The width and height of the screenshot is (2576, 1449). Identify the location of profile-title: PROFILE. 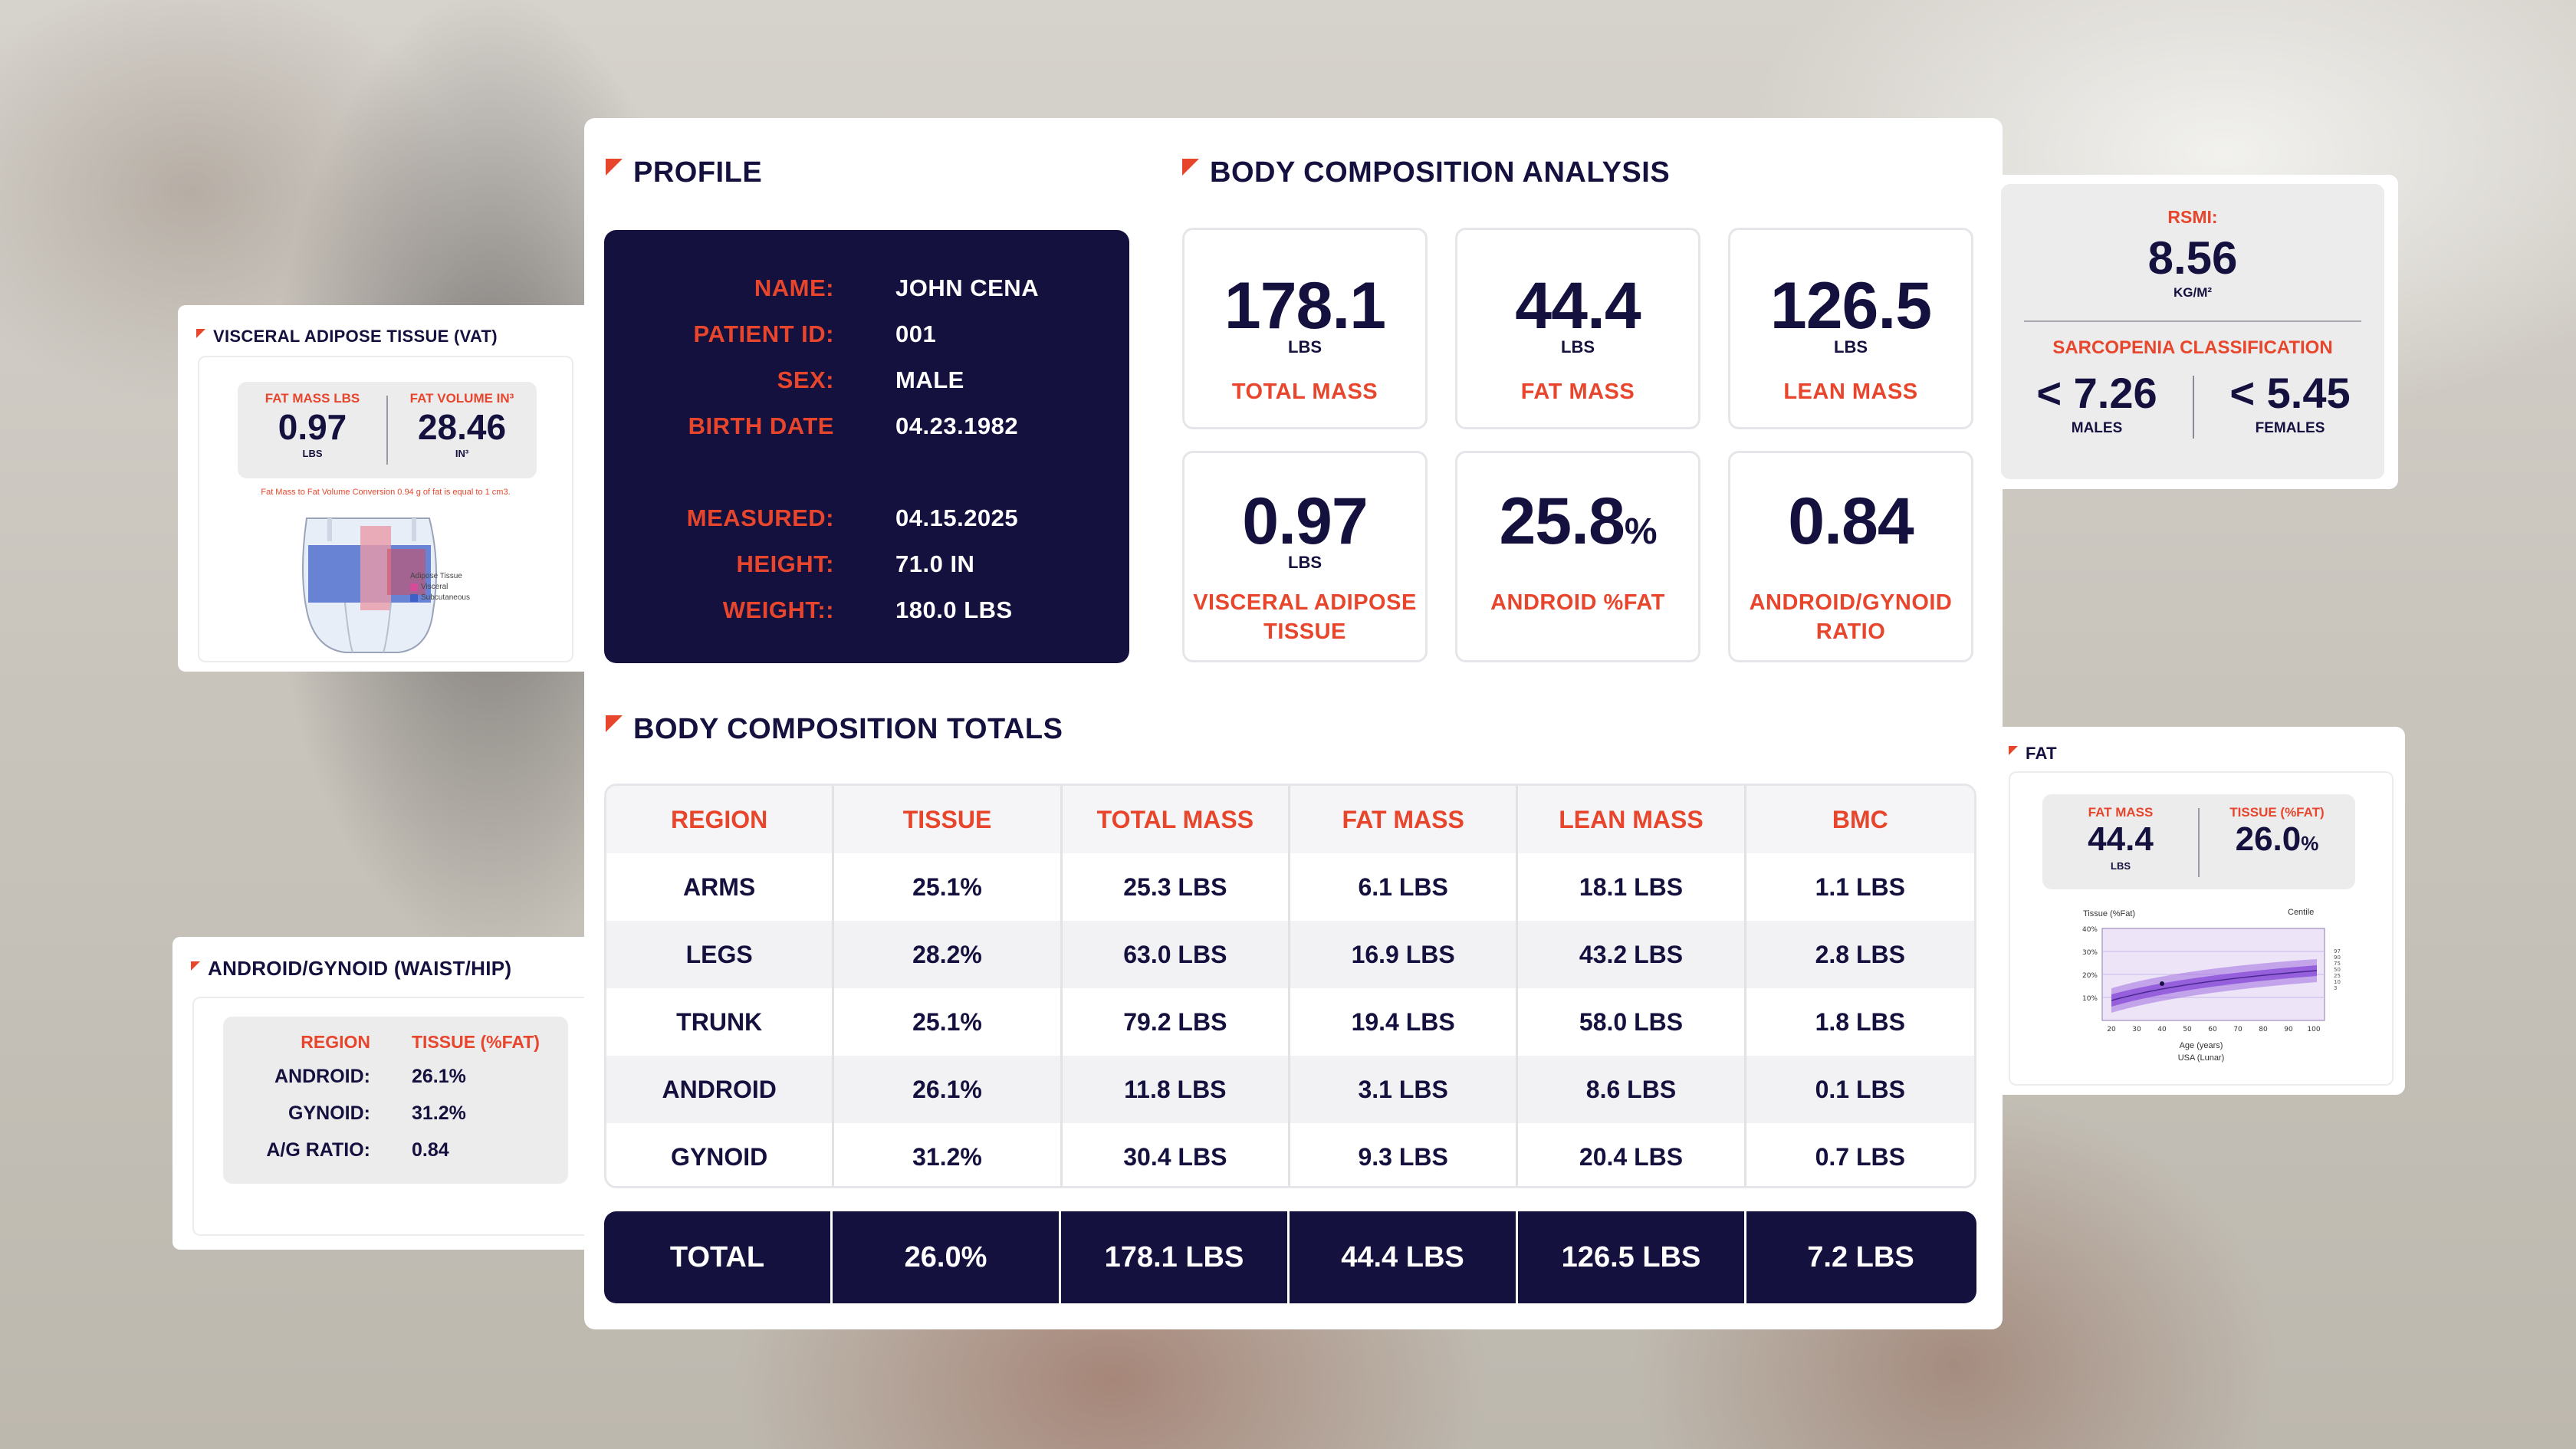
(684, 172).